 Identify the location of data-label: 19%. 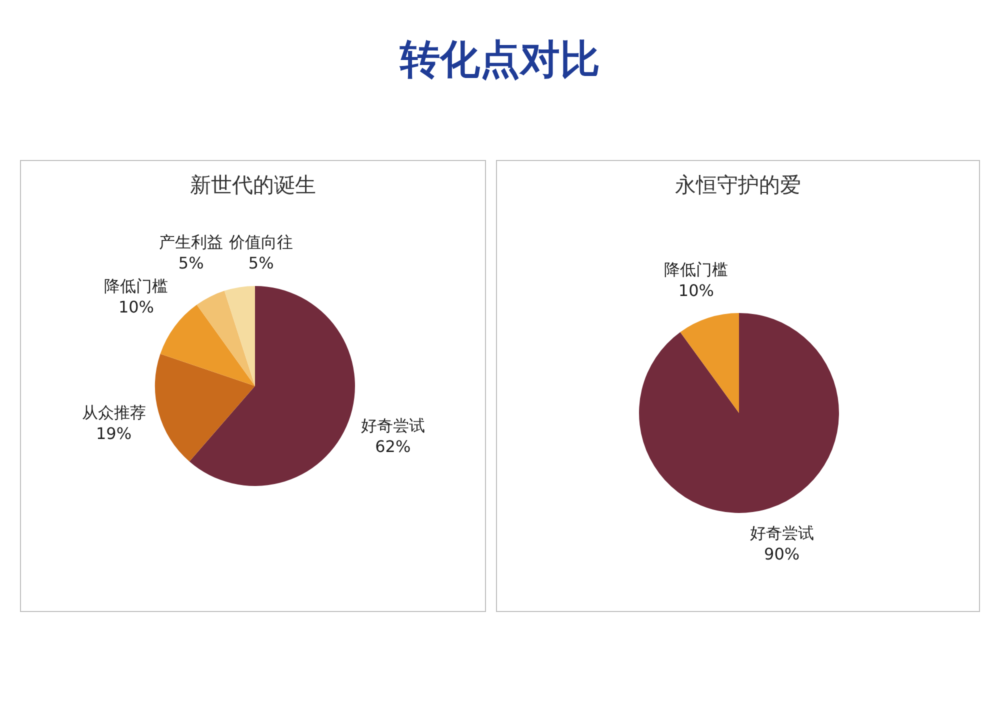
(114, 433).